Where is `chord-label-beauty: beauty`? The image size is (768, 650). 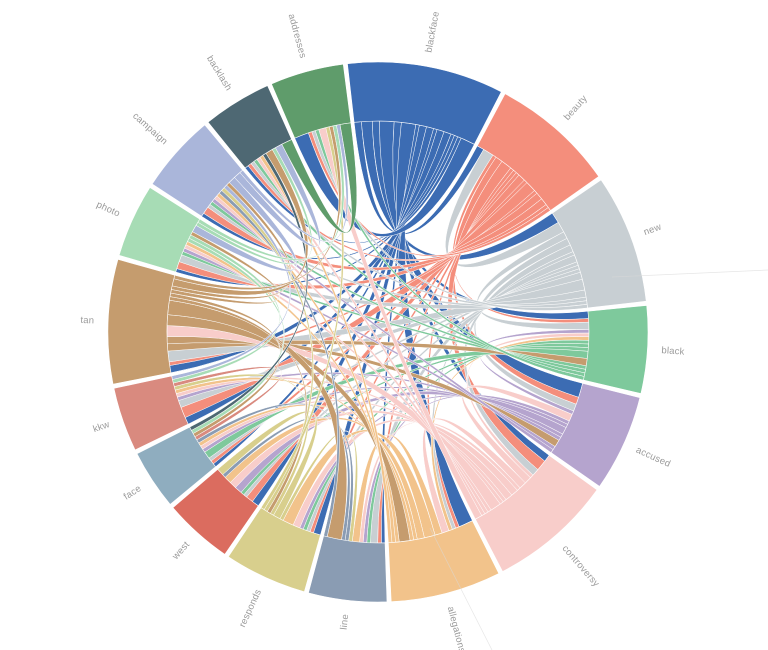 chord-label-beauty: beauty is located at coordinates (576, 108).